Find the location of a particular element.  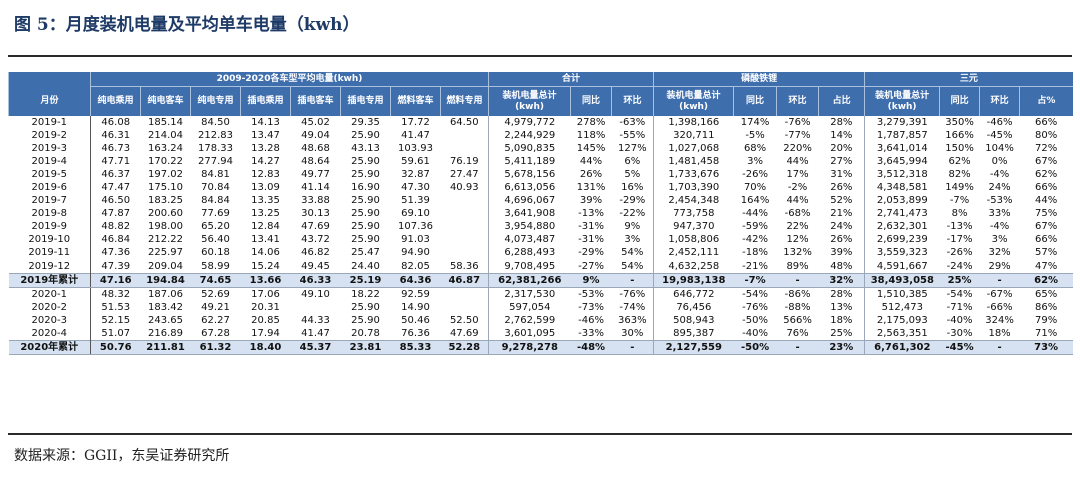

value-cell: 3,954,880 is located at coordinates (529, 227).